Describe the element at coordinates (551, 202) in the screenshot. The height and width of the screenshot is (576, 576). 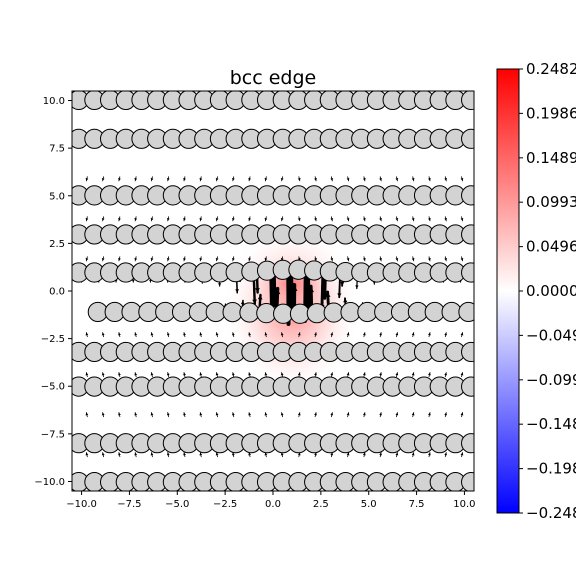
I see `colorbar-tick-label: 0.0993` at that location.